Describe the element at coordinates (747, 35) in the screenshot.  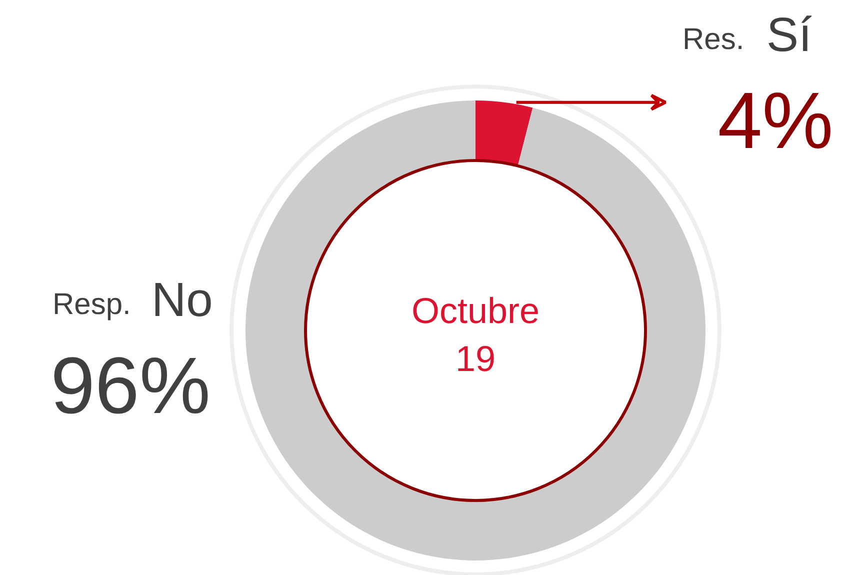
I see `slice-label: Res. Sí` at that location.